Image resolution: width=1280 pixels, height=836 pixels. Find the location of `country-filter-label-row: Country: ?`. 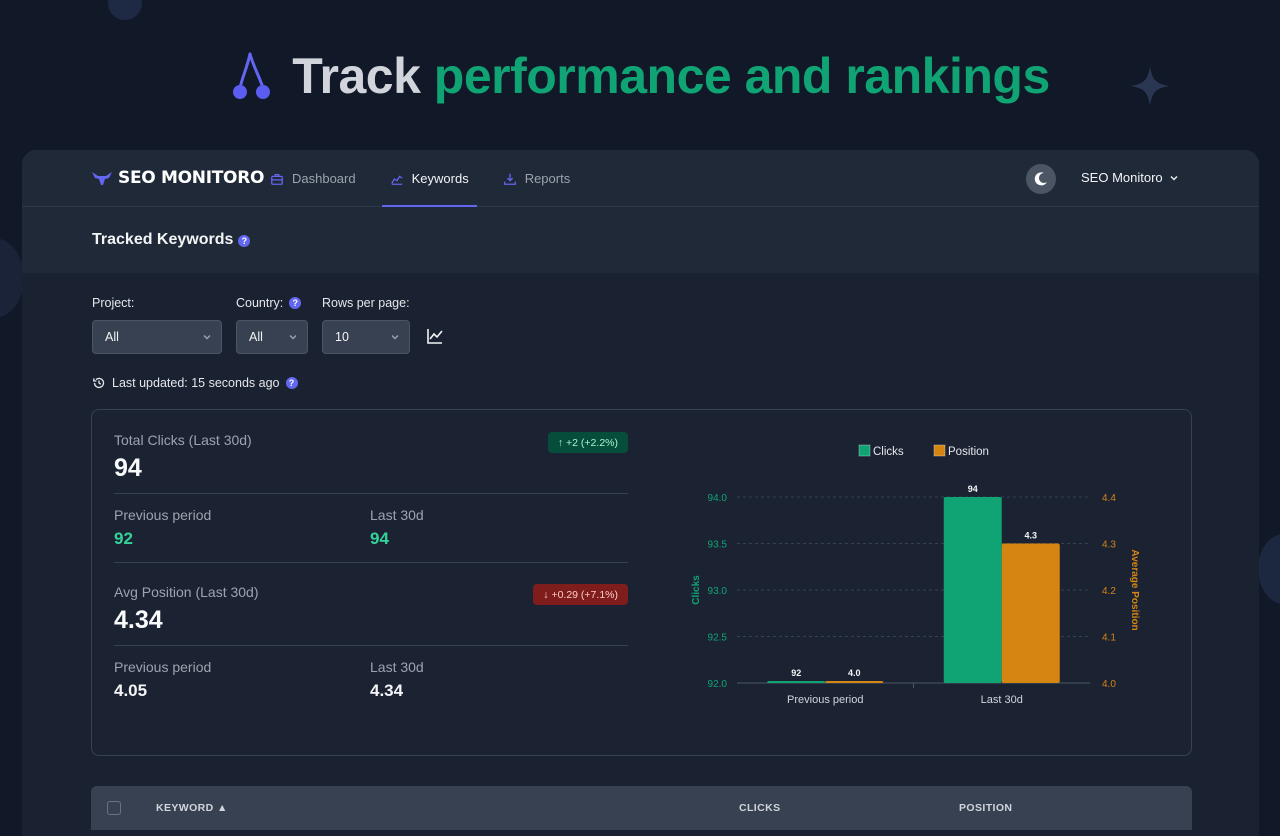

country-filter-label-row: Country: ? is located at coordinates (272, 303).